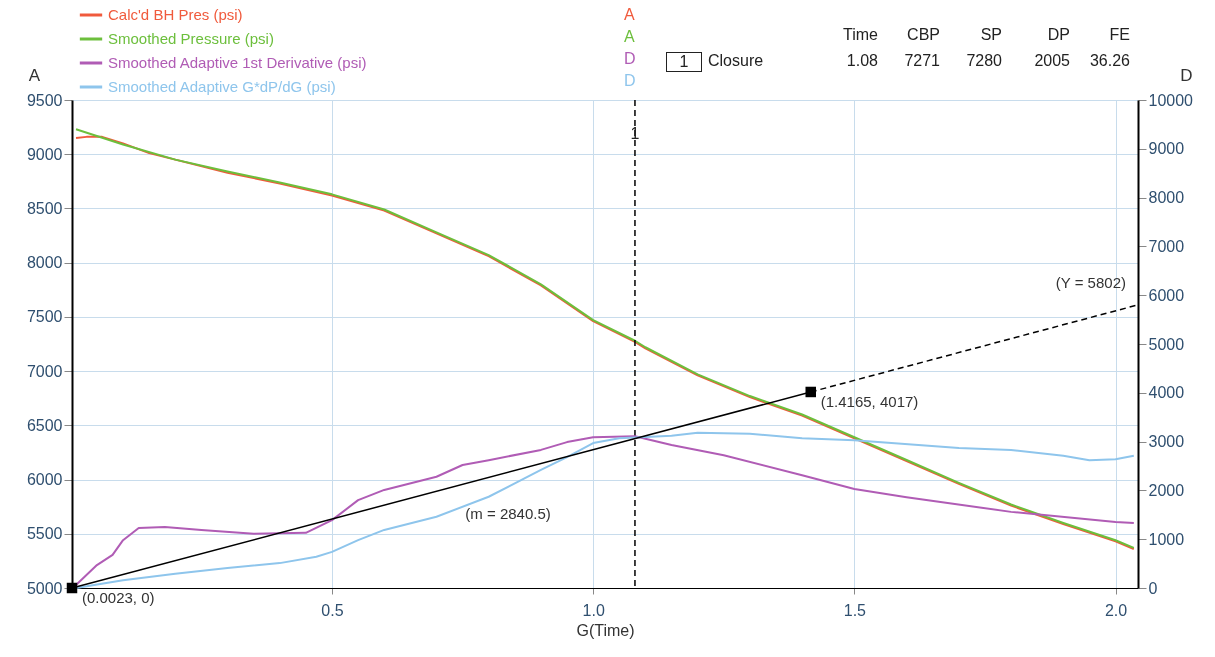 This screenshot has width=1215, height=657. What do you see at coordinates (990, 35) in the screenshot?
I see `text: SP` at bounding box center [990, 35].